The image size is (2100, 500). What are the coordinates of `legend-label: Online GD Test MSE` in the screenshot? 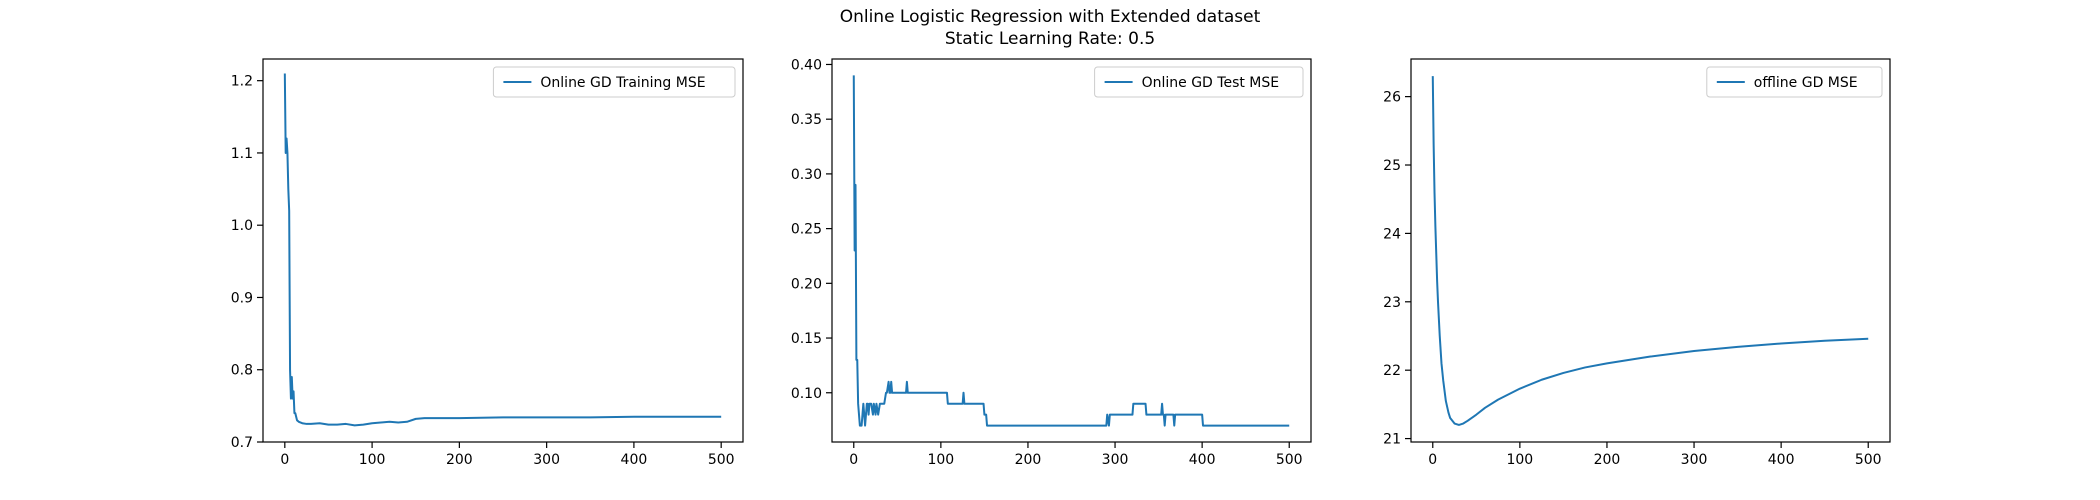 It's located at (1211, 83).